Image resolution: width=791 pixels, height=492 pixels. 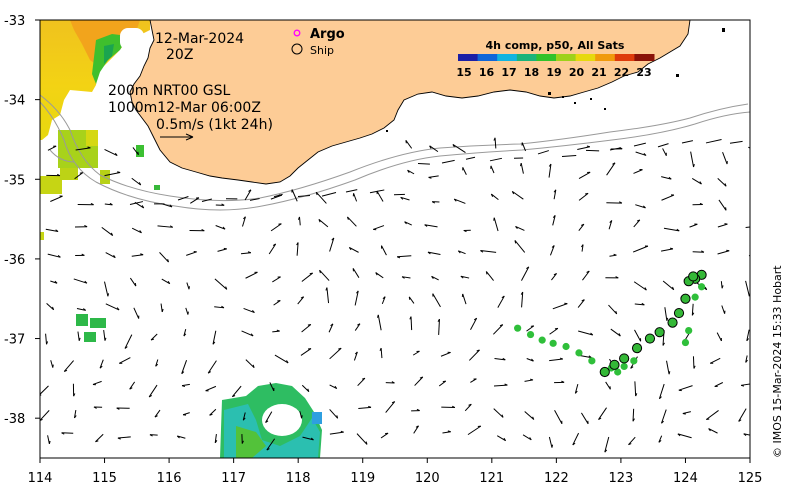 What do you see at coordinates (508, 72) in the screenshot?
I see `colorbar-tick-label: 17` at bounding box center [508, 72].